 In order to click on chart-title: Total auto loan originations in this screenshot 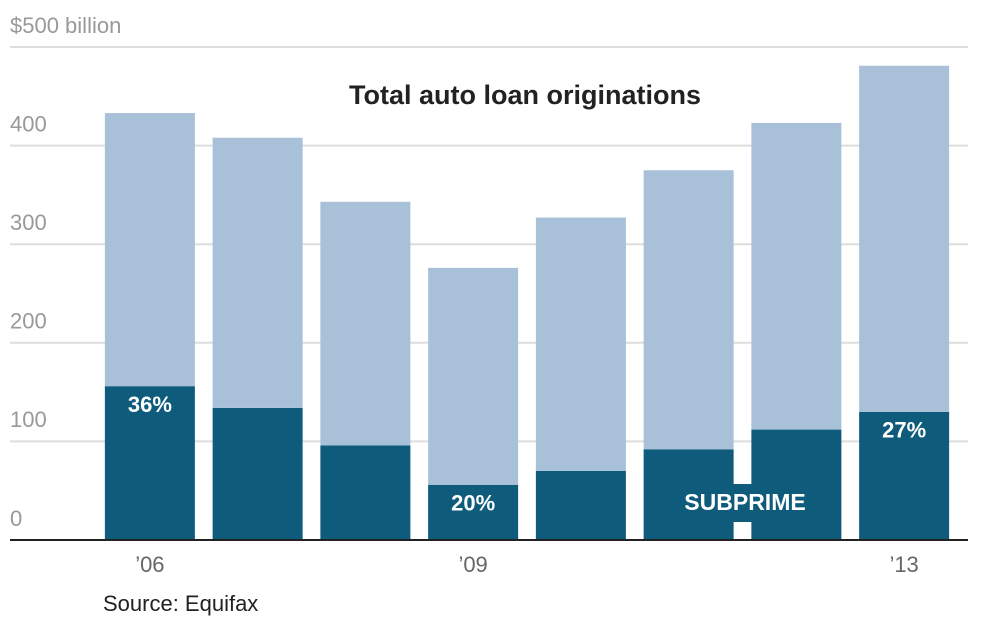, I will do `click(525, 95)`.